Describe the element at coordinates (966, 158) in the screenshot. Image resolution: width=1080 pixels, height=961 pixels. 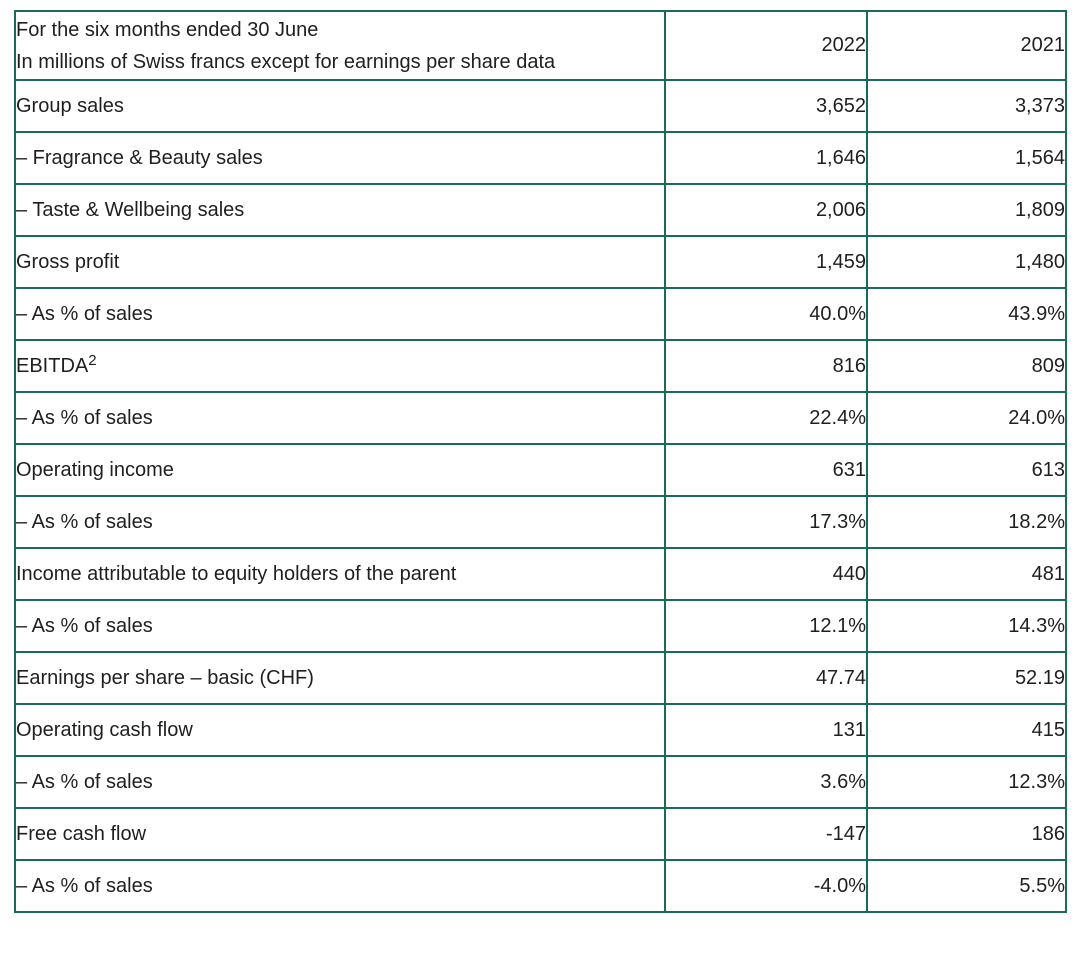
I see `value-2021: 1,564` at that location.